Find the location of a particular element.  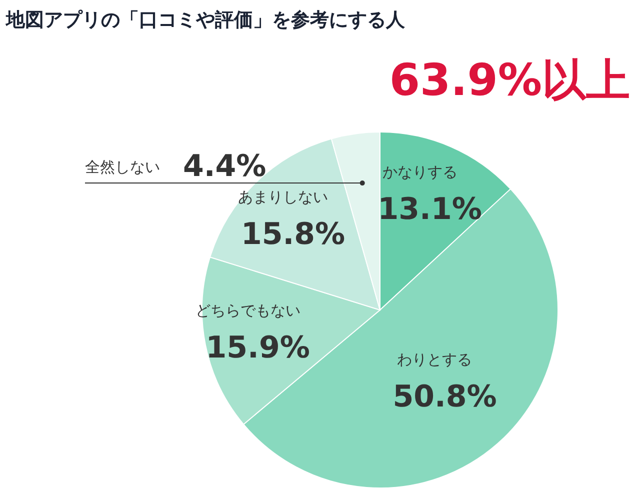

data-label: 4.4% is located at coordinates (224, 166).